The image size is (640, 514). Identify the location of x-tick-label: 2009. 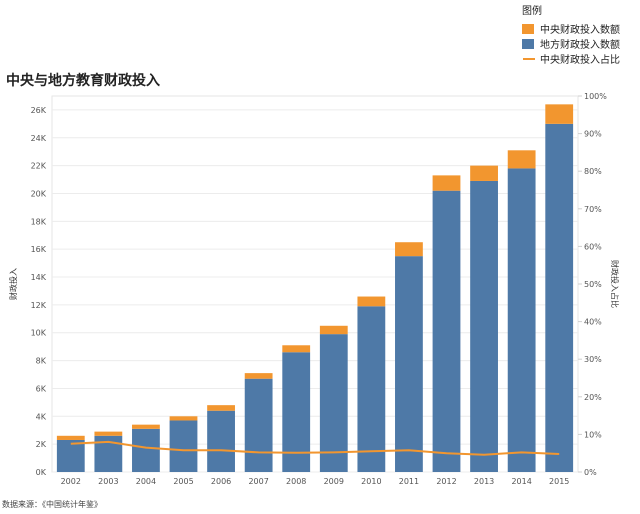
(334, 481).